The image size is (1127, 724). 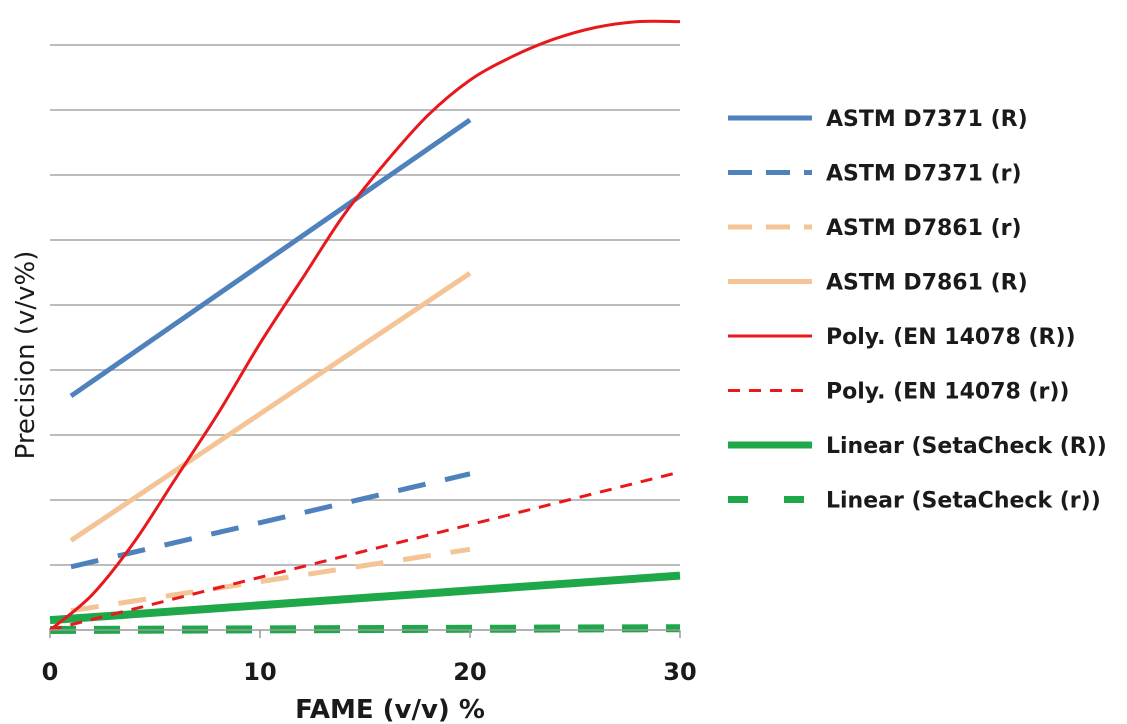 I want to click on legend-label: ASTM D7861 (R), so click(x=927, y=283).